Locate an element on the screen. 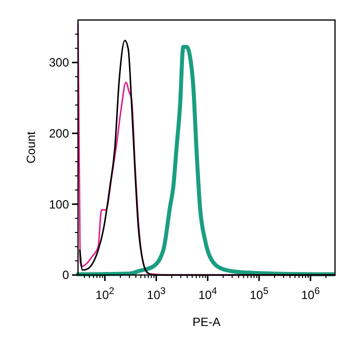  y-tick-label: 100 is located at coordinates (59, 204).